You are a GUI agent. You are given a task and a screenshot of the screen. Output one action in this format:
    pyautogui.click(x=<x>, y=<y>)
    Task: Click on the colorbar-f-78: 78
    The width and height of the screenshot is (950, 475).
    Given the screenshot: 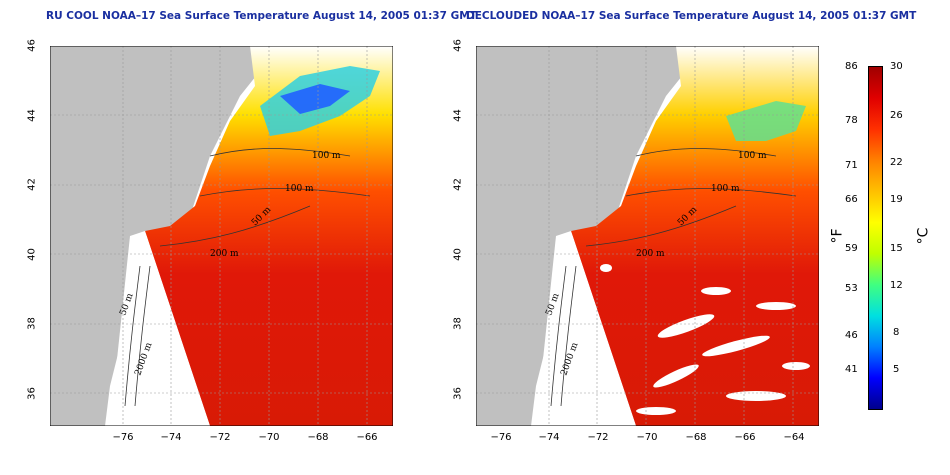 What is the action you would take?
    pyautogui.click(x=851, y=120)
    